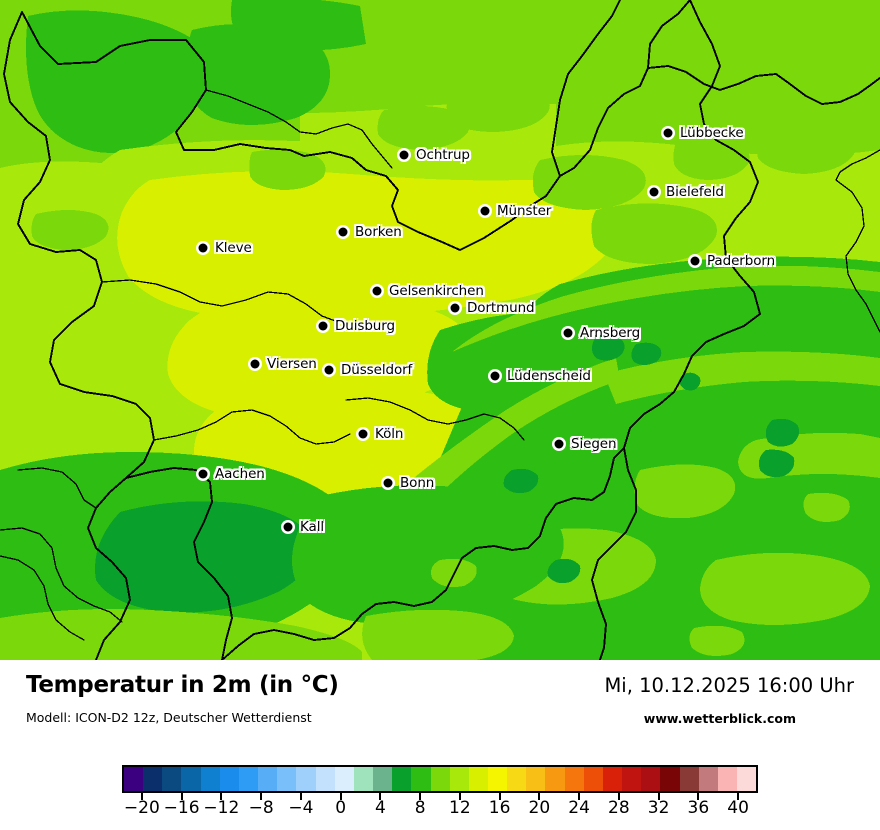 The width and height of the screenshot is (880, 830). What do you see at coordinates (559, 444) in the screenshot?
I see `city-marker-siegen` at bounding box center [559, 444].